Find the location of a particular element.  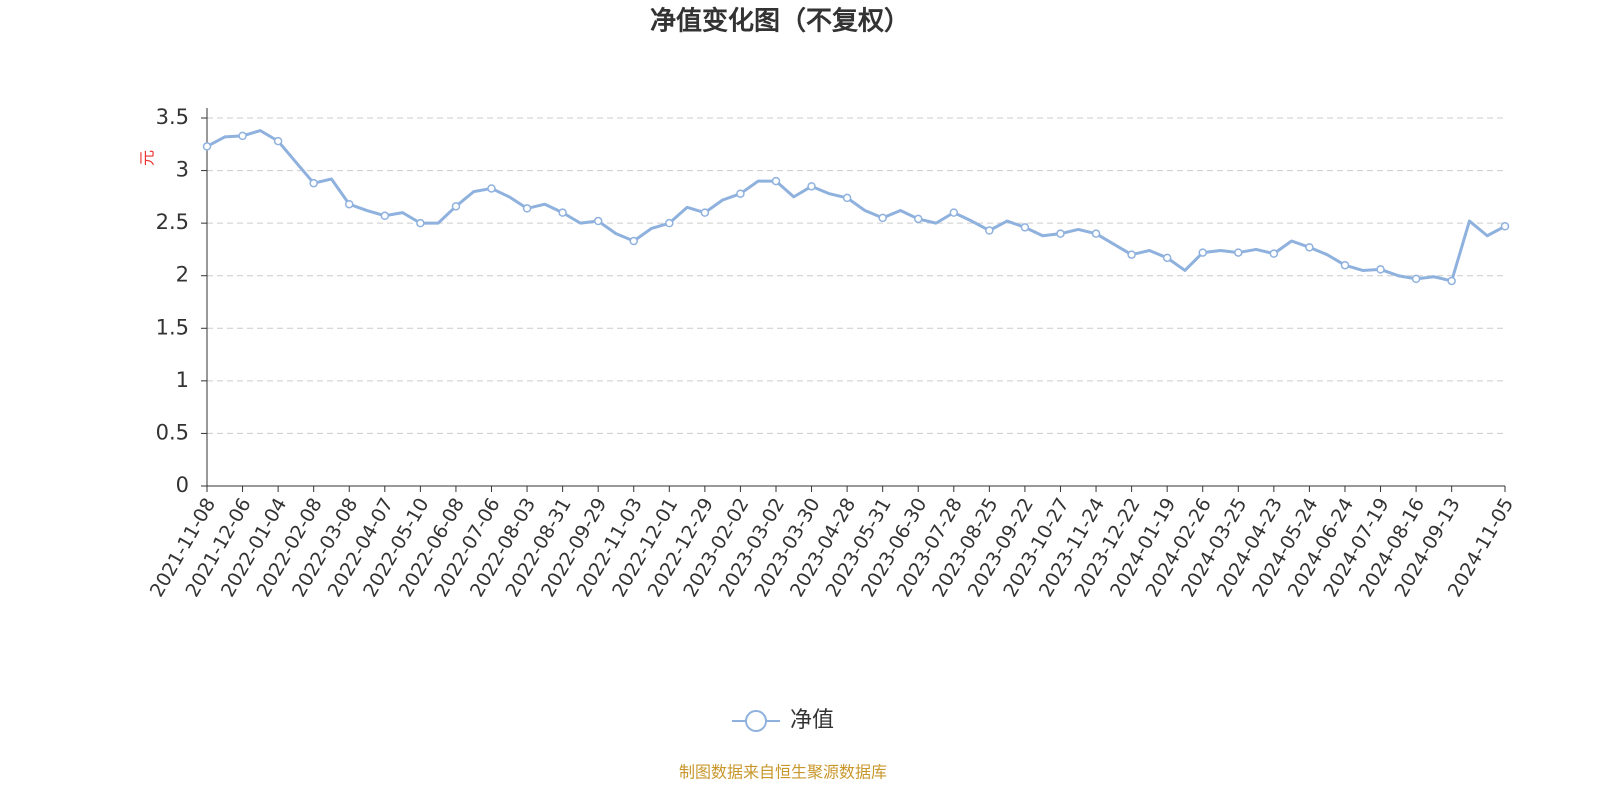

y-tick-label: 3.5 is located at coordinates (172, 117).